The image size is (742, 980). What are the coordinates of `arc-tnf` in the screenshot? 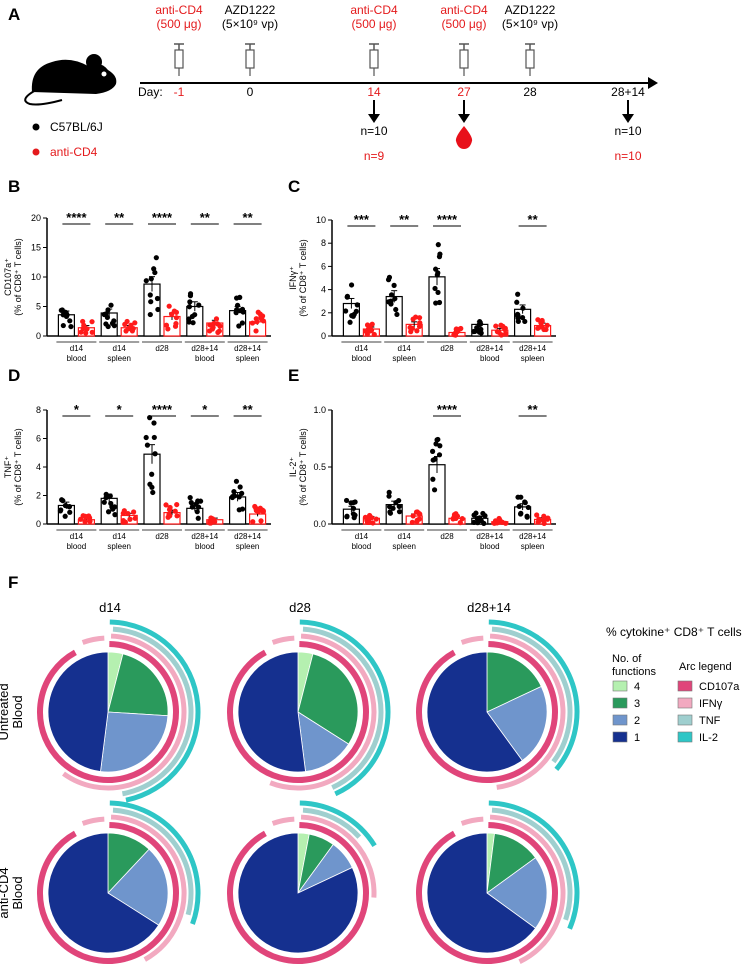 It's located at (532, 864).